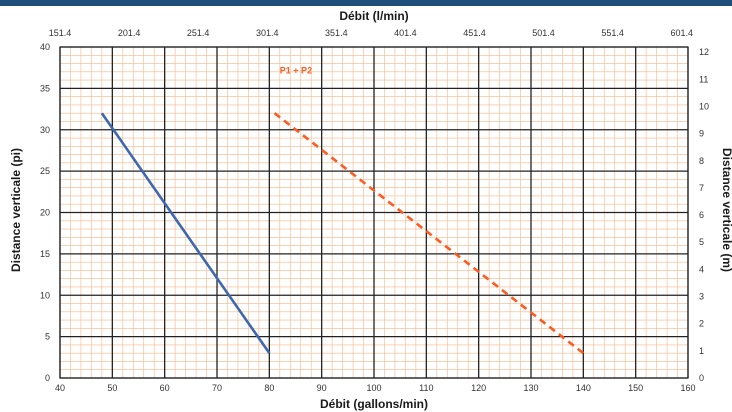  I want to click on x2-tick-label: 451.4, so click(474, 33).